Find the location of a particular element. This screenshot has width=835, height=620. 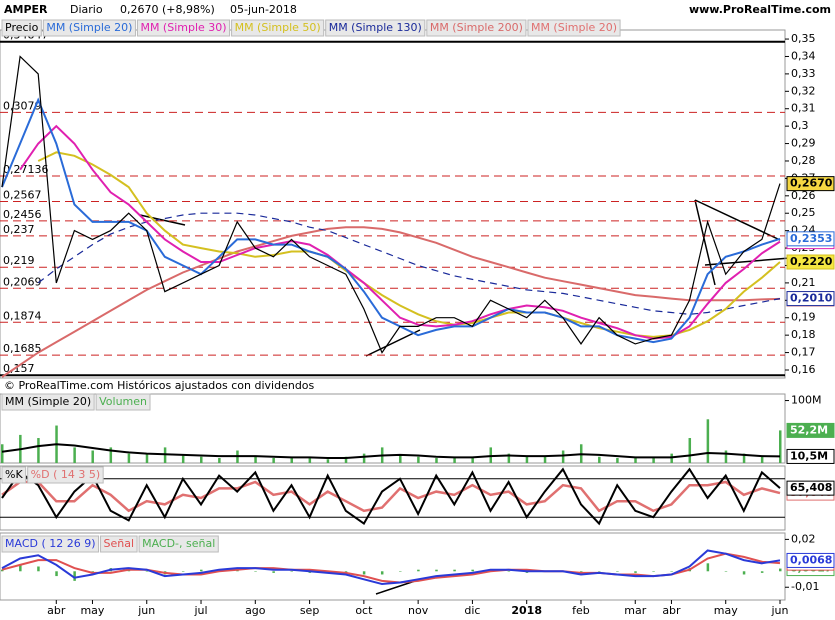

y-tick-label: 0,19 is located at coordinates (803, 317).